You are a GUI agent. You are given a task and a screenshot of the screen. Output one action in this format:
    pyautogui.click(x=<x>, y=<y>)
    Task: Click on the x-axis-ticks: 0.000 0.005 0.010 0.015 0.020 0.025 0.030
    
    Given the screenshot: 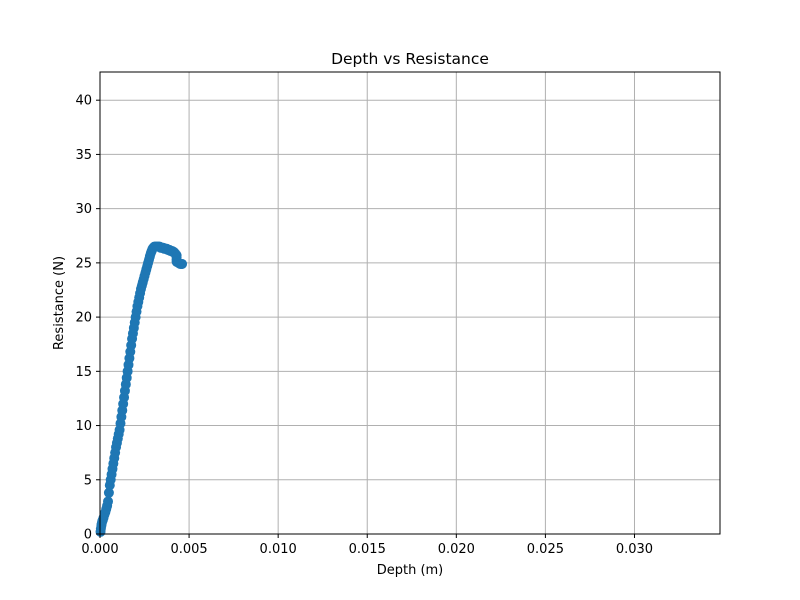 What is the action you would take?
    pyautogui.click(x=367, y=545)
    